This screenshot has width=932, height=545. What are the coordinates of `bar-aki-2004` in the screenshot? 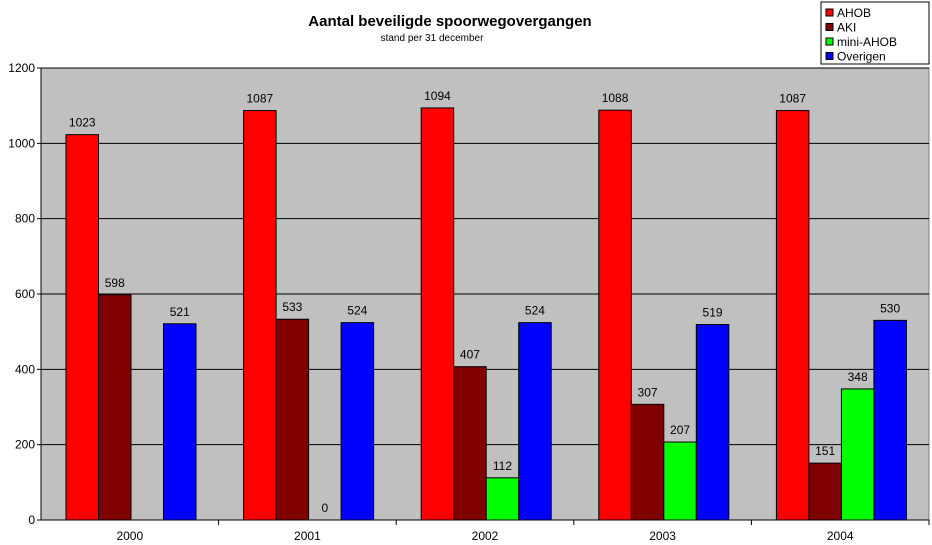 It's located at (825, 491).